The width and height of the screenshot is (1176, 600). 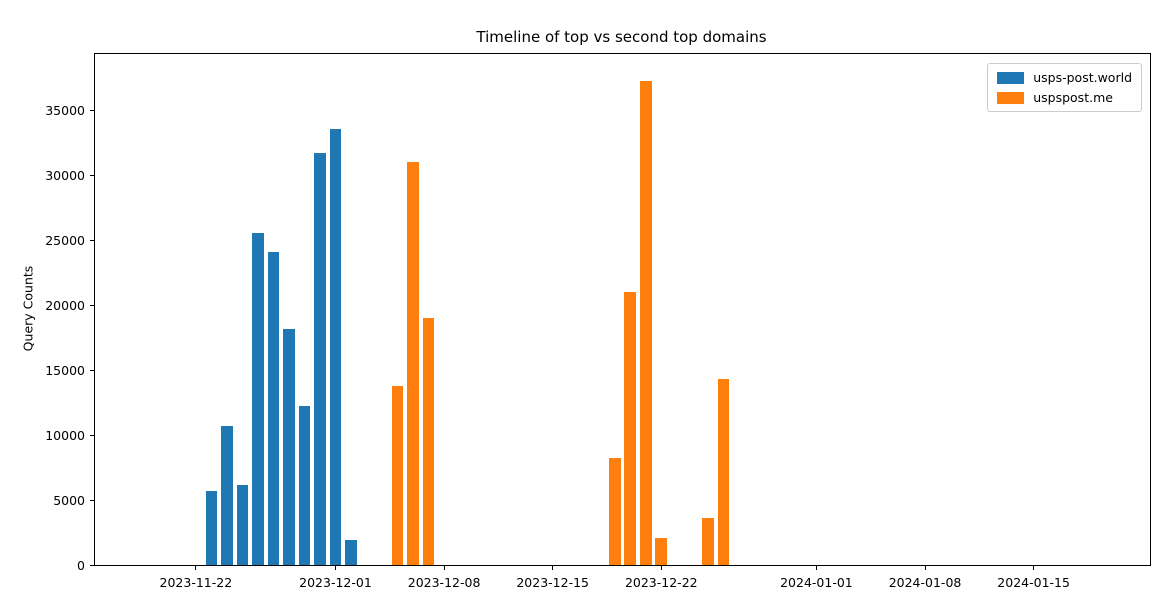 I want to click on y-tick-label: 15000, so click(x=65, y=370).